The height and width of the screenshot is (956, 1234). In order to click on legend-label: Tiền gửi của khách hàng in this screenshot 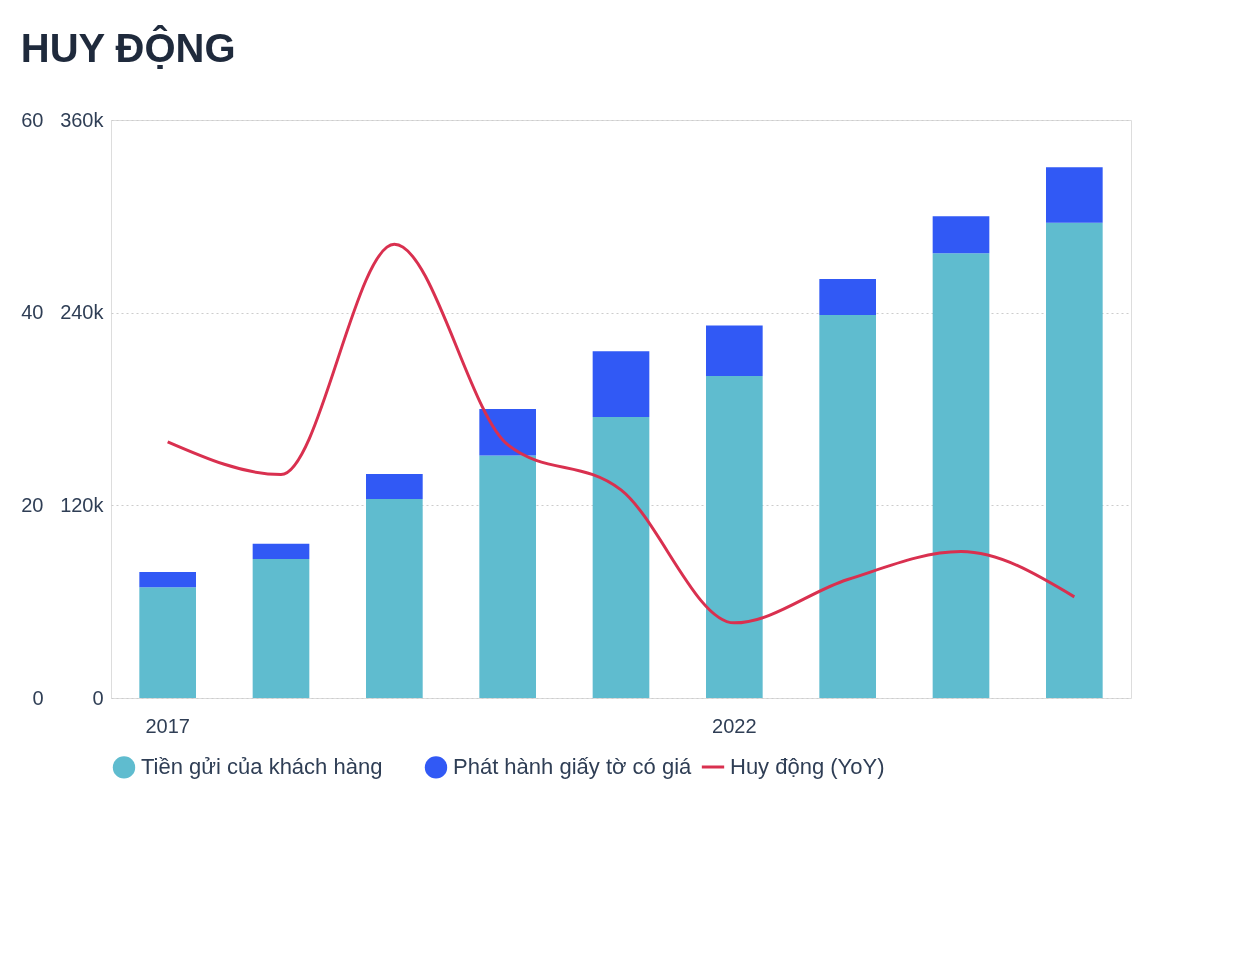, I will do `click(262, 767)`.